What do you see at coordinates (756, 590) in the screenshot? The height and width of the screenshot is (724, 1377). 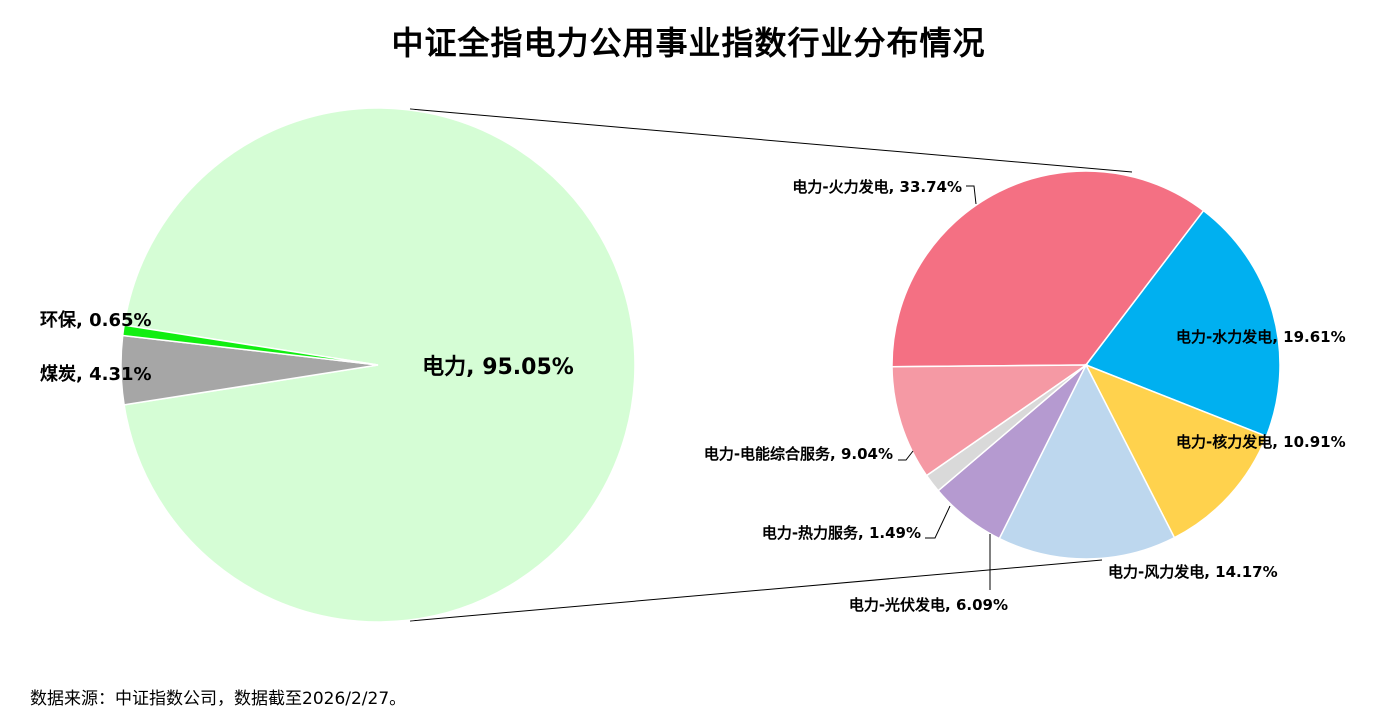 I see `connector-line-bottom` at bounding box center [756, 590].